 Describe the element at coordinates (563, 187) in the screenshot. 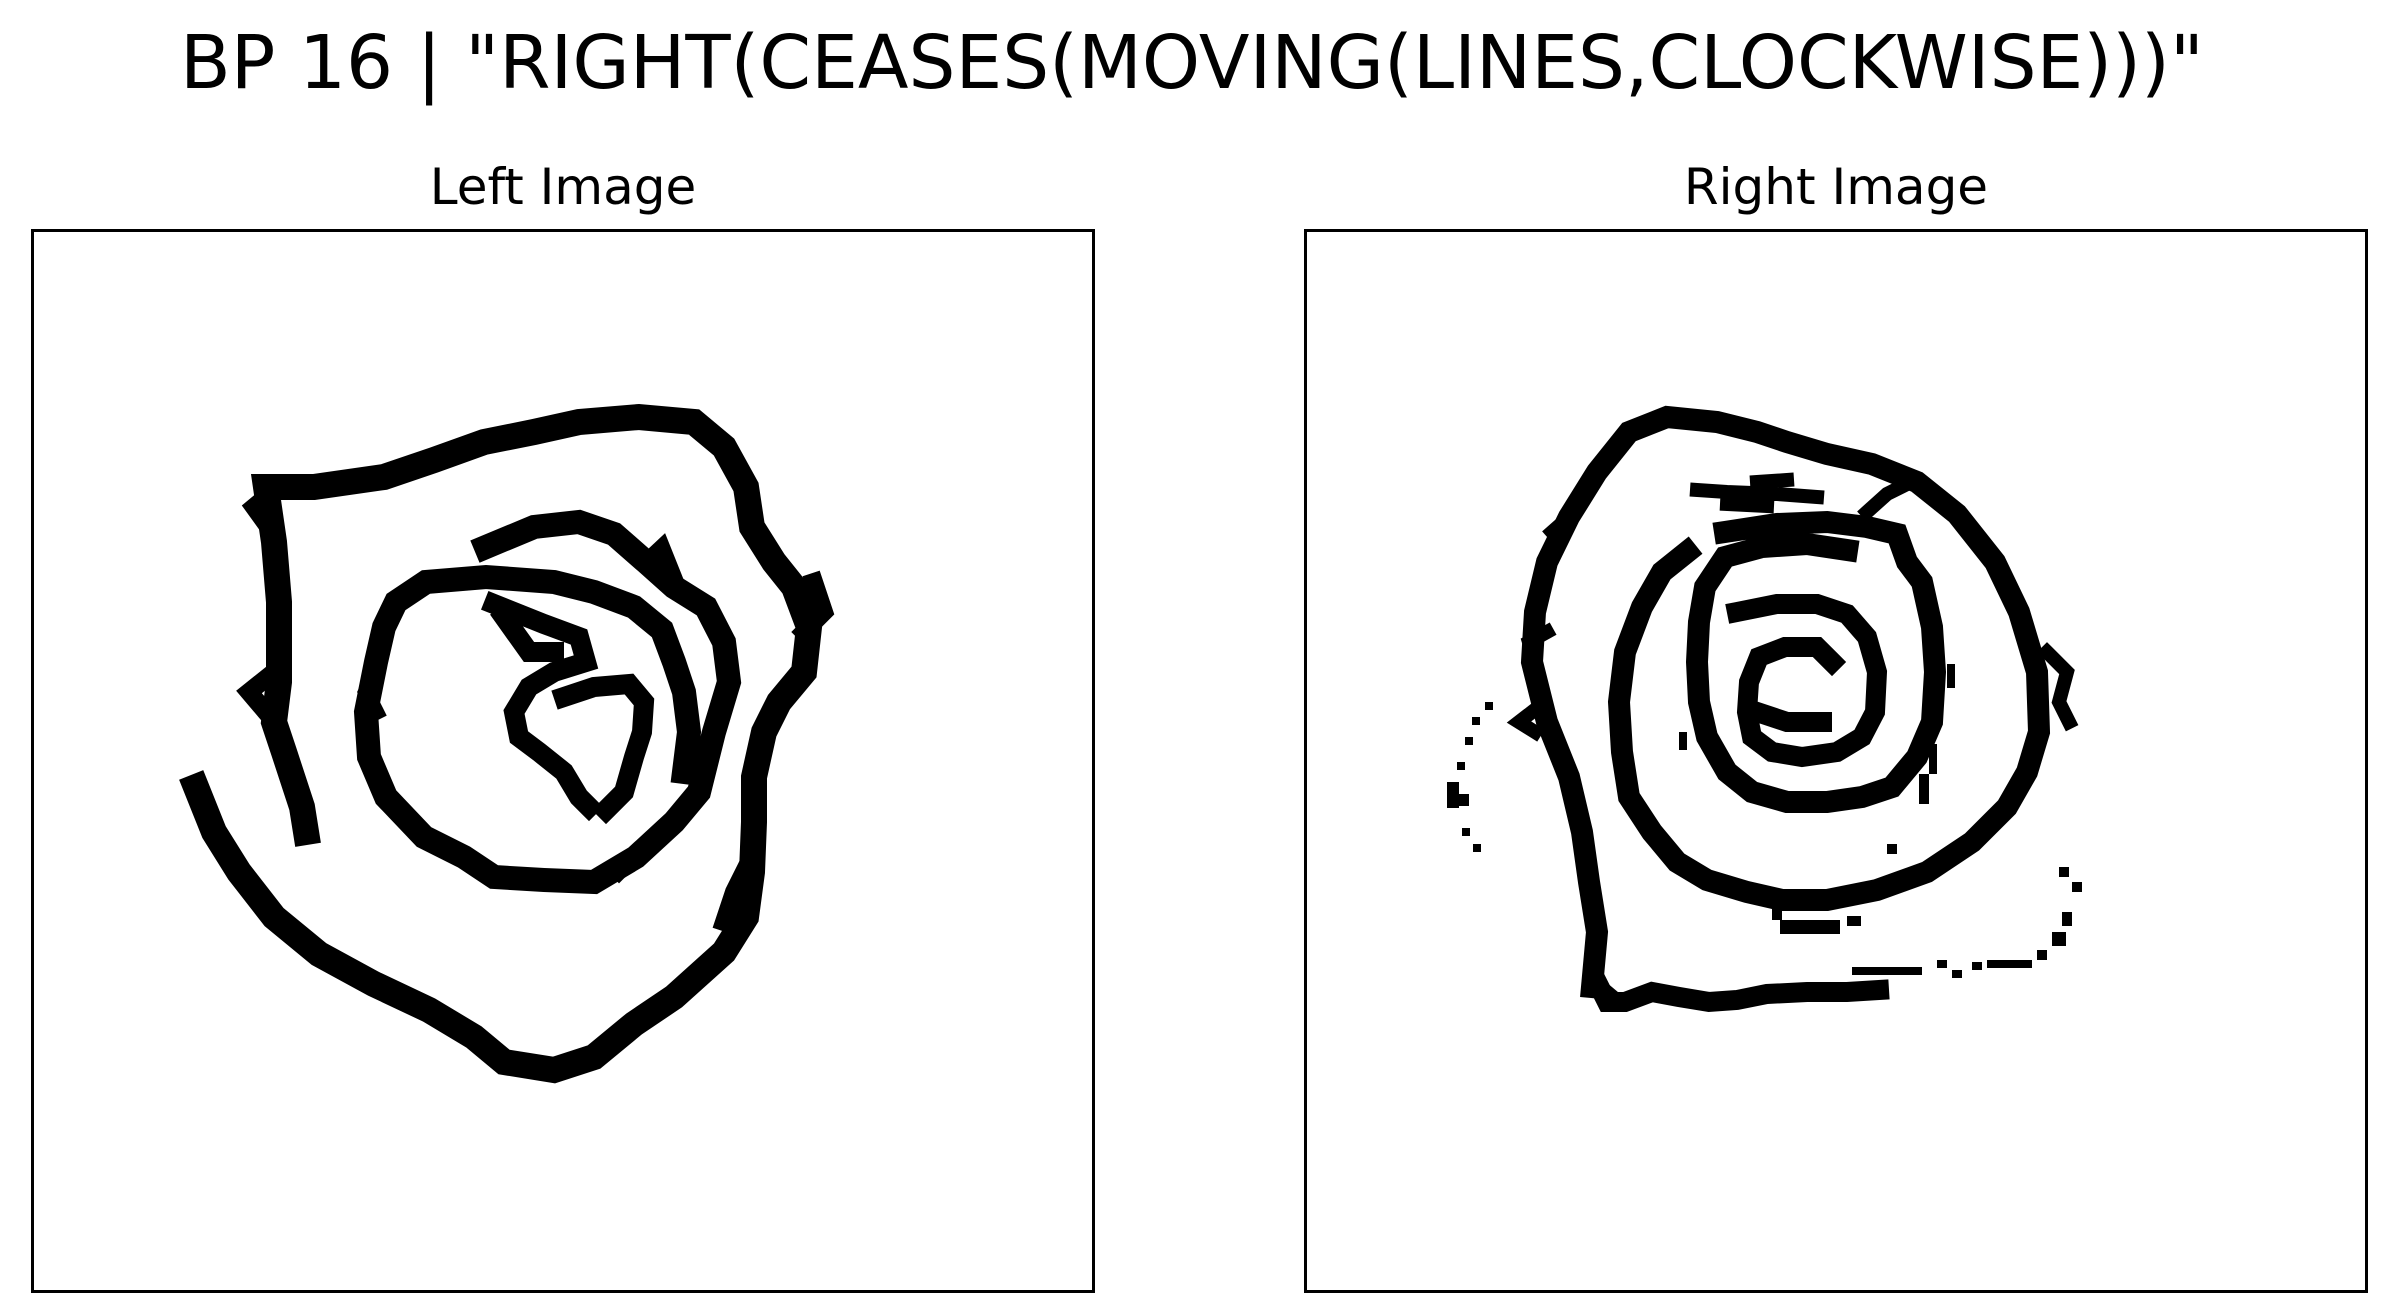

I see `left-panel-title: Left Image` at that location.